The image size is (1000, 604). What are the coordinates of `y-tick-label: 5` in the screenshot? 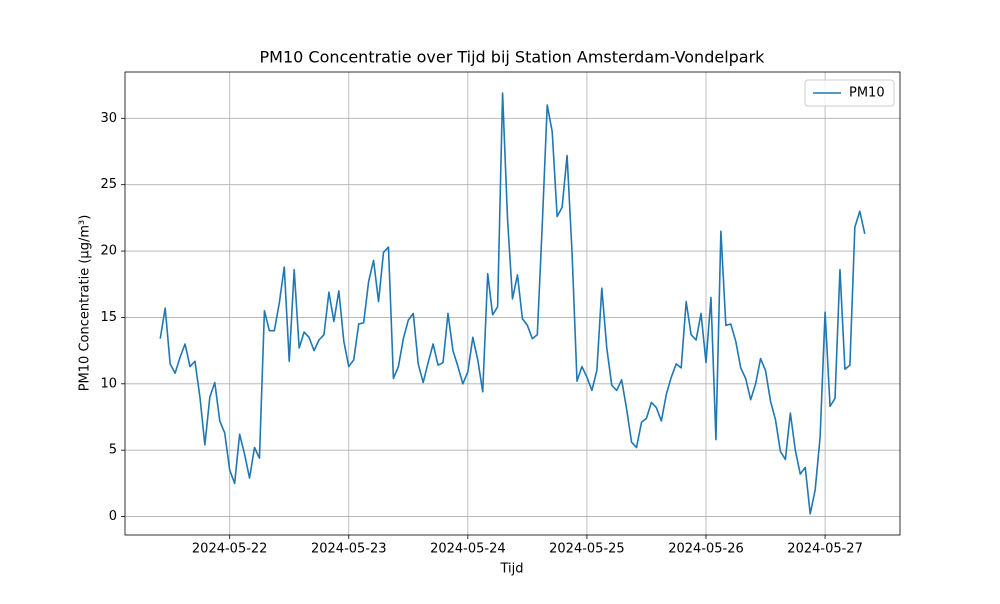 It's located at (113, 450).